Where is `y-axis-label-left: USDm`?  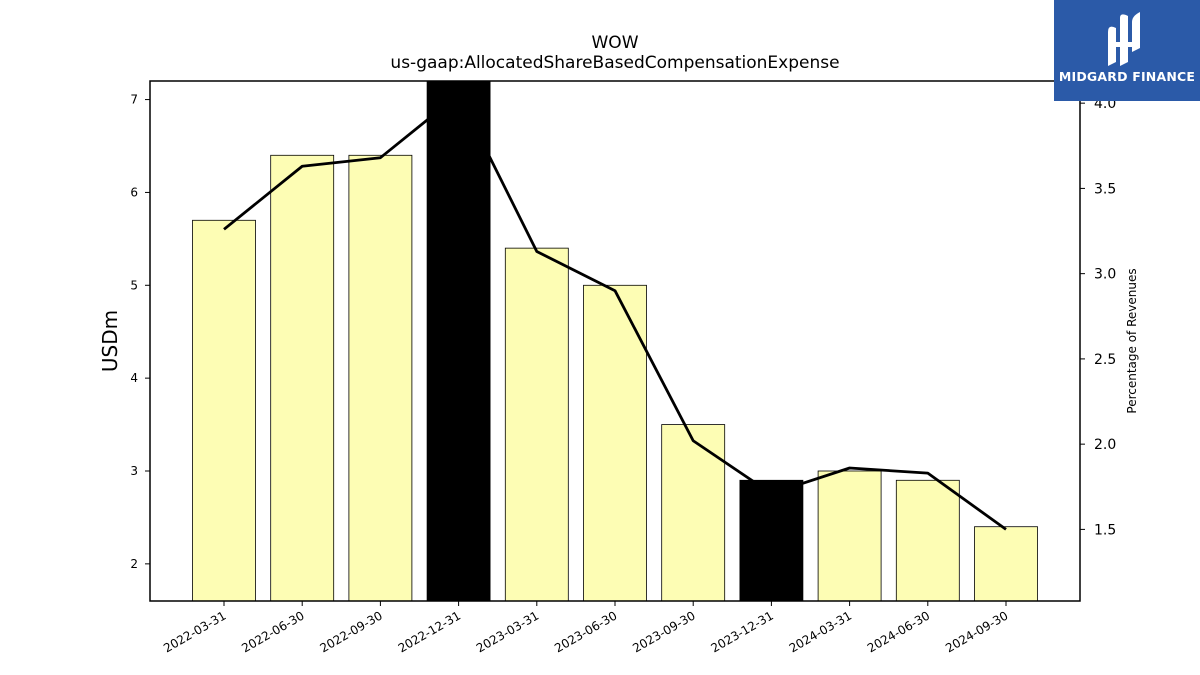
y-axis-label-left: USDm is located at coordinates (110, 341).